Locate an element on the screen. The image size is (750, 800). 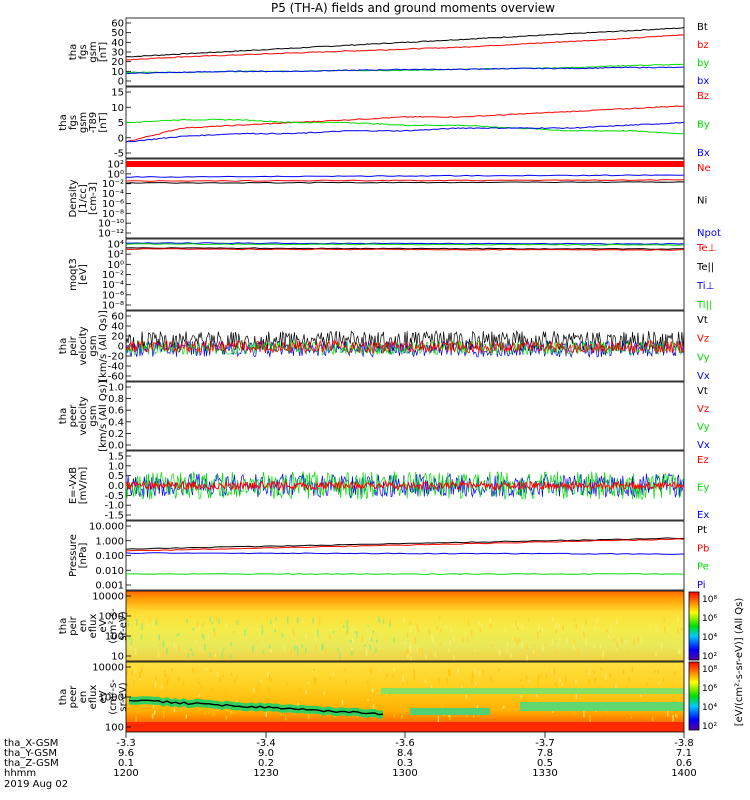
legend-Pe: Pe is located at coordinates (703, 567).